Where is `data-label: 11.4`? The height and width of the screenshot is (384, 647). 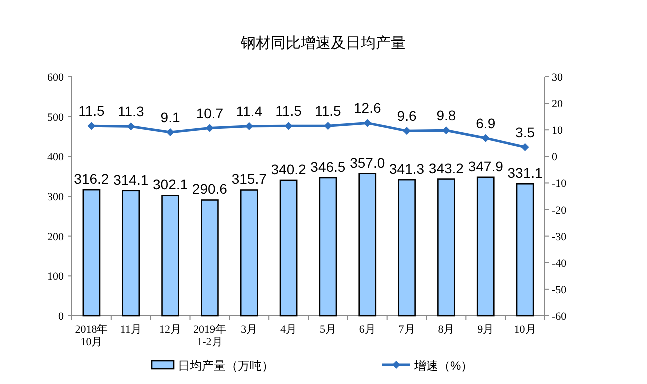
data-label: 11.4 is located at coordinates (249, 111).